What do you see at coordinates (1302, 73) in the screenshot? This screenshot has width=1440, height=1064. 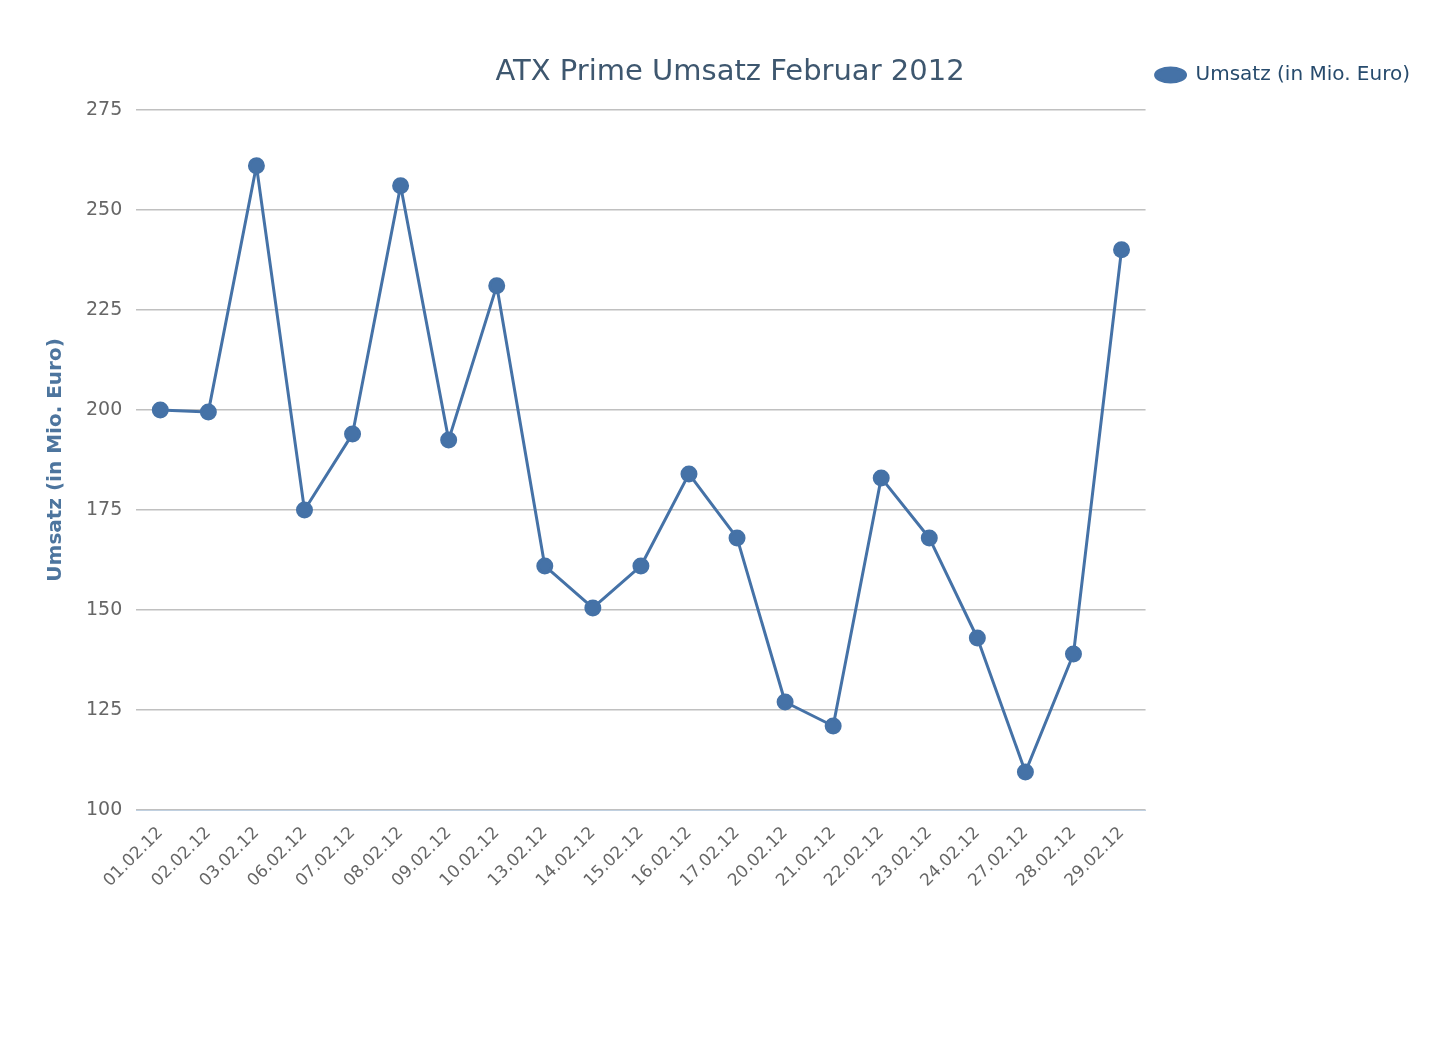 I see `legend-label: Umsatz (in Mio. Euro)` at bounding box center [1302, 73].